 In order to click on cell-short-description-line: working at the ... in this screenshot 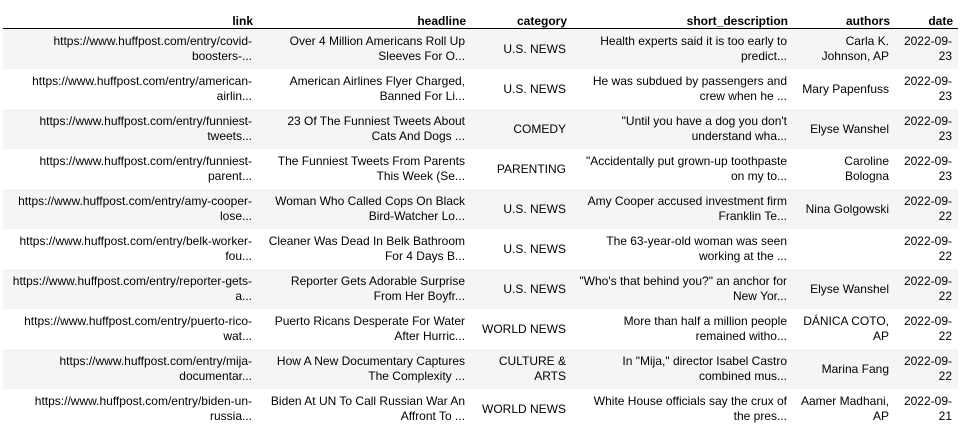, I will do `click(742, 256)`.